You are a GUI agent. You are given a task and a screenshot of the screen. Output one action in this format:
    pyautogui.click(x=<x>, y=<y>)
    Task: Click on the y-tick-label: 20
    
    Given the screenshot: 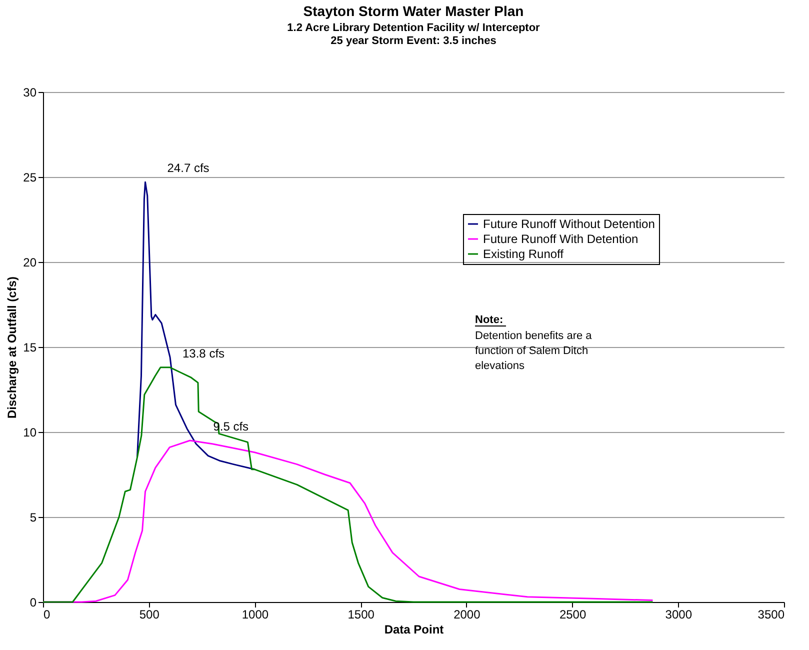 What is the action you would take?
    pyautogui.click(x=30, y=263)
    